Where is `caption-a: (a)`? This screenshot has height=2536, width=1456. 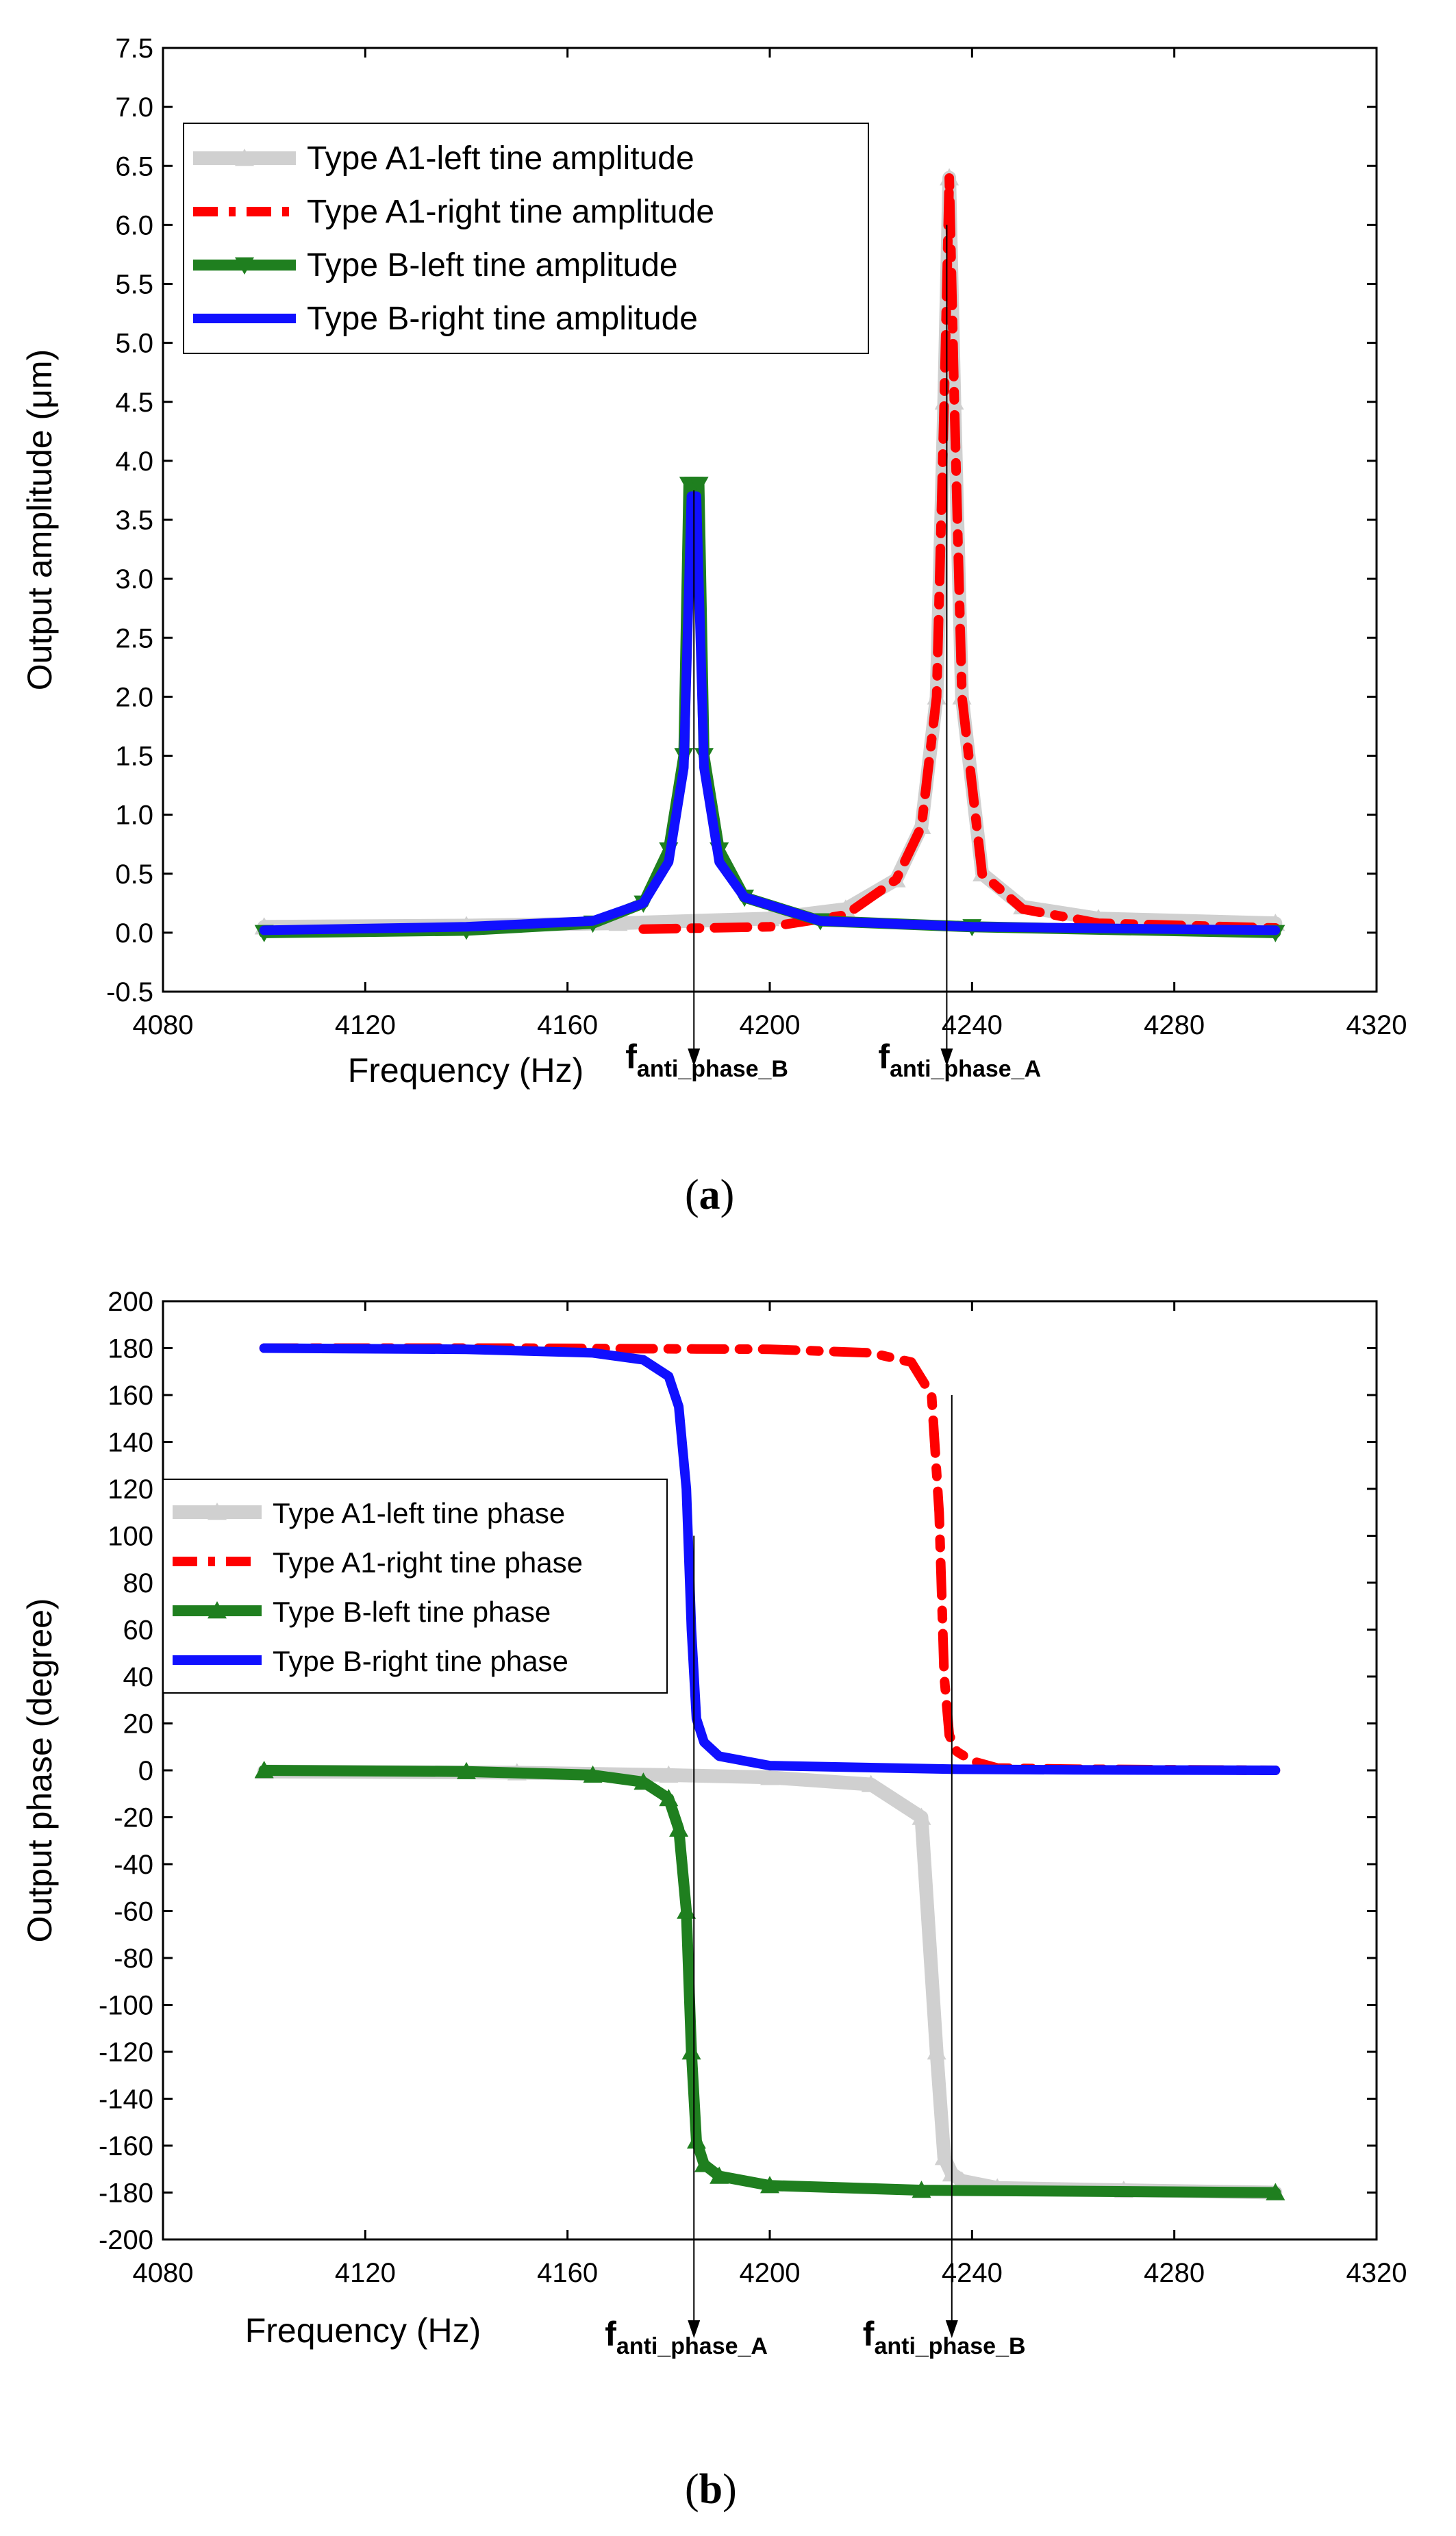
caption-a: (a) is located at coordinates (710, 1195).